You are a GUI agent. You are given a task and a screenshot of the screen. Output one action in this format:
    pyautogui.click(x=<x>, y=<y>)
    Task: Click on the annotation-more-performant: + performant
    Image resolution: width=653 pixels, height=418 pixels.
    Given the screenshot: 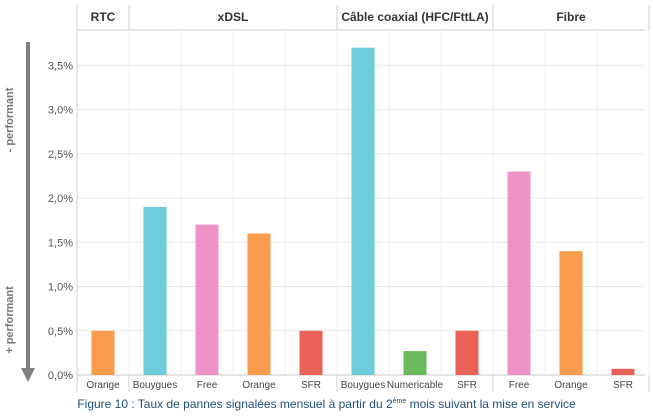 What is the action you would take?
    pyautogui.click(x=10, y=320)
    